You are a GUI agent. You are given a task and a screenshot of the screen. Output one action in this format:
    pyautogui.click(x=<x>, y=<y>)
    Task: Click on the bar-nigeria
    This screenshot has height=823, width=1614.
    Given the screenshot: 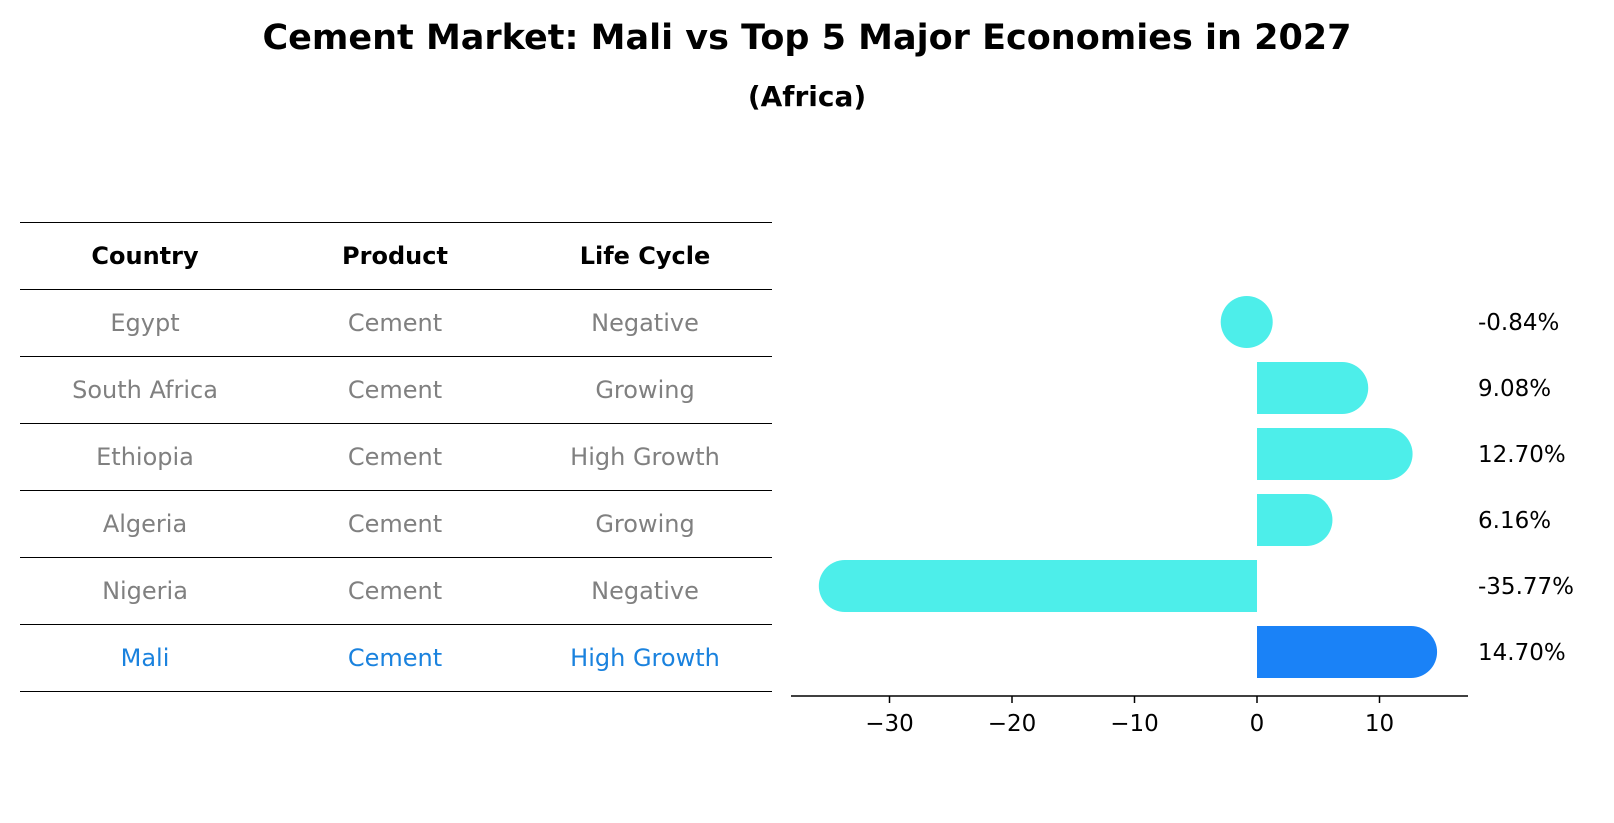 What is the action you would take?
    pyautogui.click(x=1037, y=586)
    